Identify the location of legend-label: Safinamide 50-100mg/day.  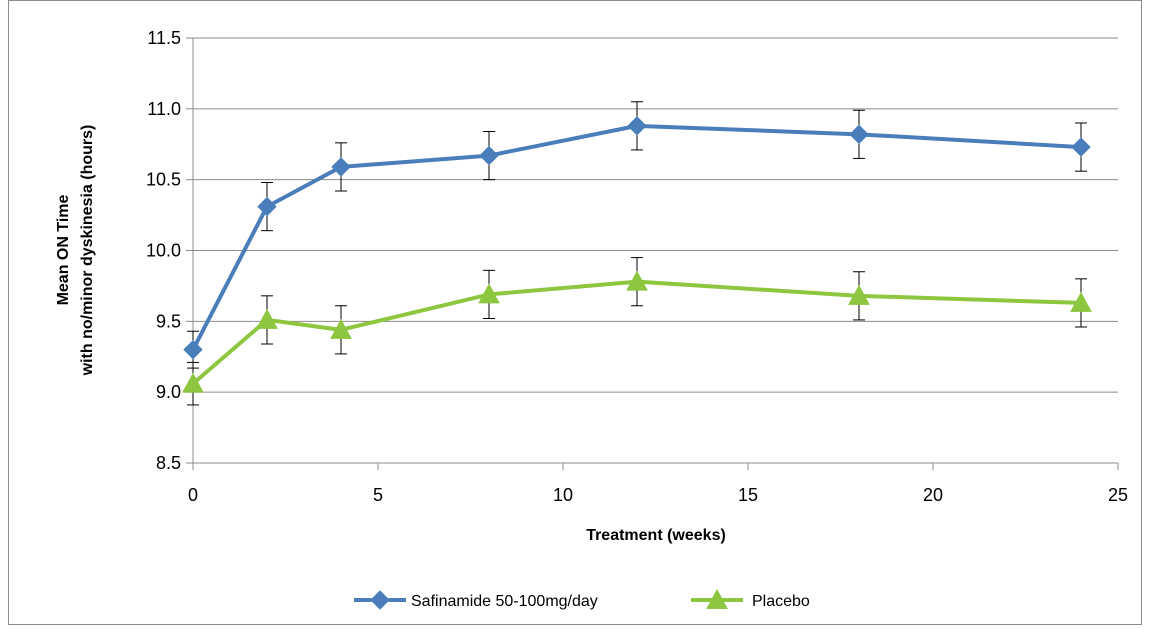
(504, 601).